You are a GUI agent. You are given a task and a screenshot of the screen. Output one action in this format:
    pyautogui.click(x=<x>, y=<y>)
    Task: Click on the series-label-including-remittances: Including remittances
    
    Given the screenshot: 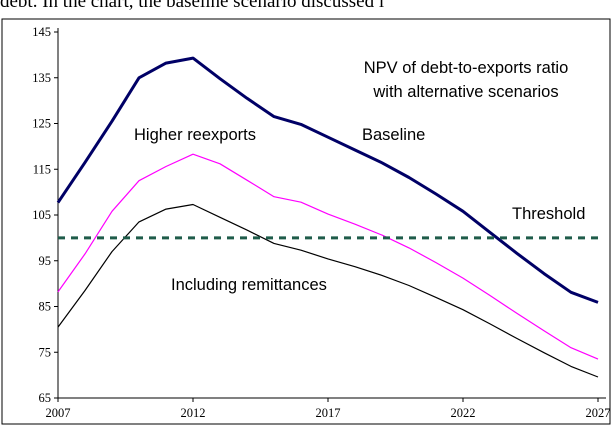 What is the action you would take?
    pyautogui.click(x=249, y=285)
    